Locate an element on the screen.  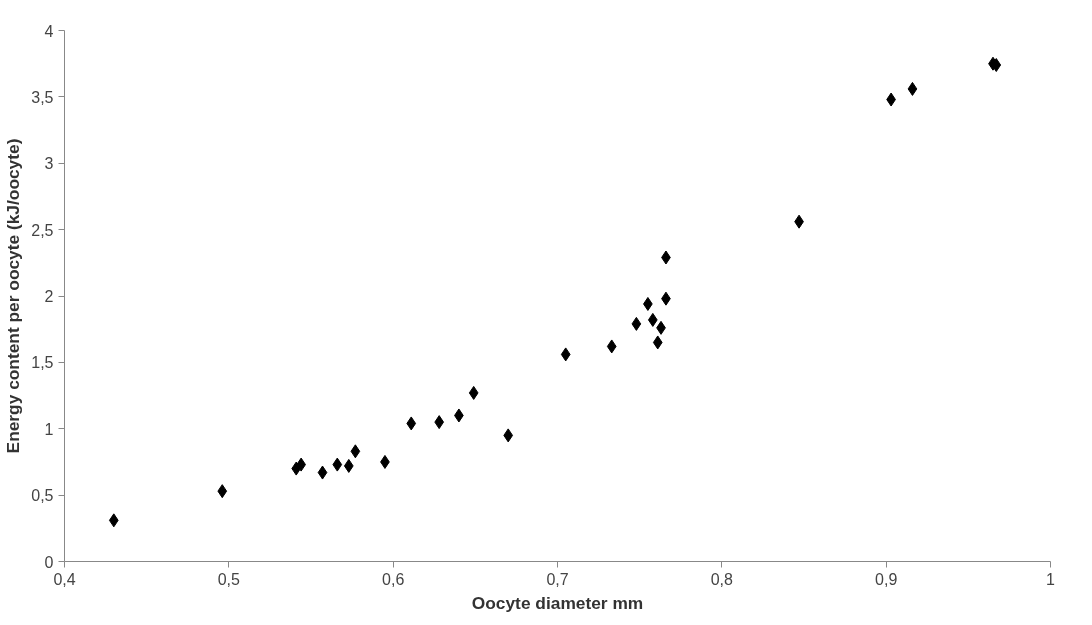
x-tick-label: 0,5 is located at coordinates (229, 579).